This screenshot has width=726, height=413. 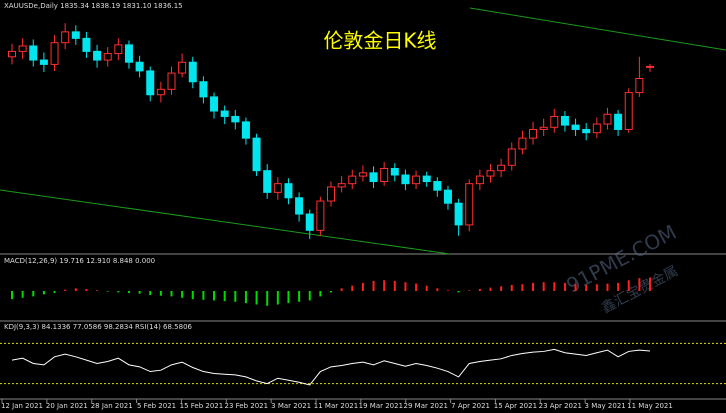 What do you see at coordinates (156, 406) in the screenshot?
I see `x-tick-label: 5 Feb 2021` at bounding box center [156, 406].